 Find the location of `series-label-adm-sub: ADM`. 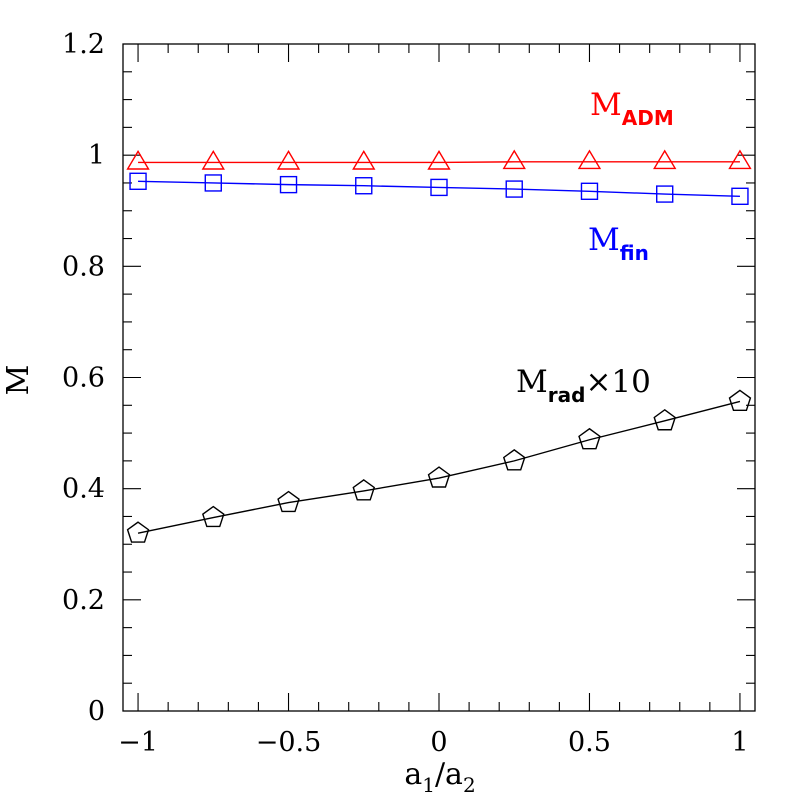

series-label-adm-sub: ADM is located at coordinates (648, 118).